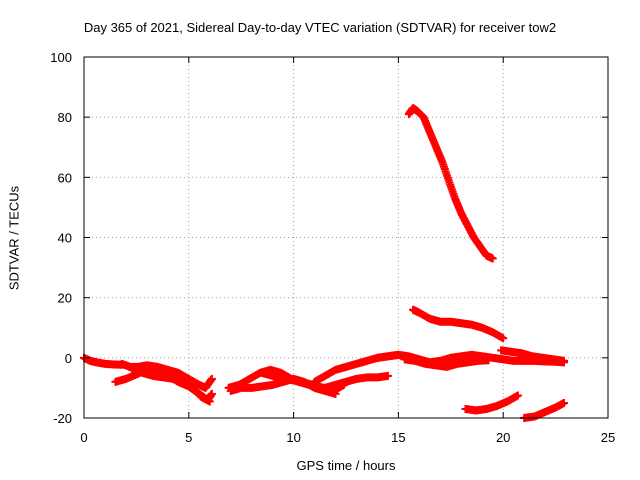 This screenshot has height=480, width=640. Describe the element at coordinates (346, 465) in the screenshot. I see `x-axis-label: GPS time / hours` at that location.